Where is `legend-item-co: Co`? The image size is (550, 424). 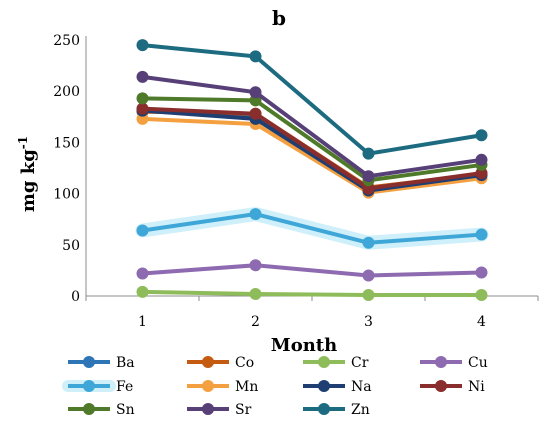 legend-item-co: Co is located at coordinates (220, 363).